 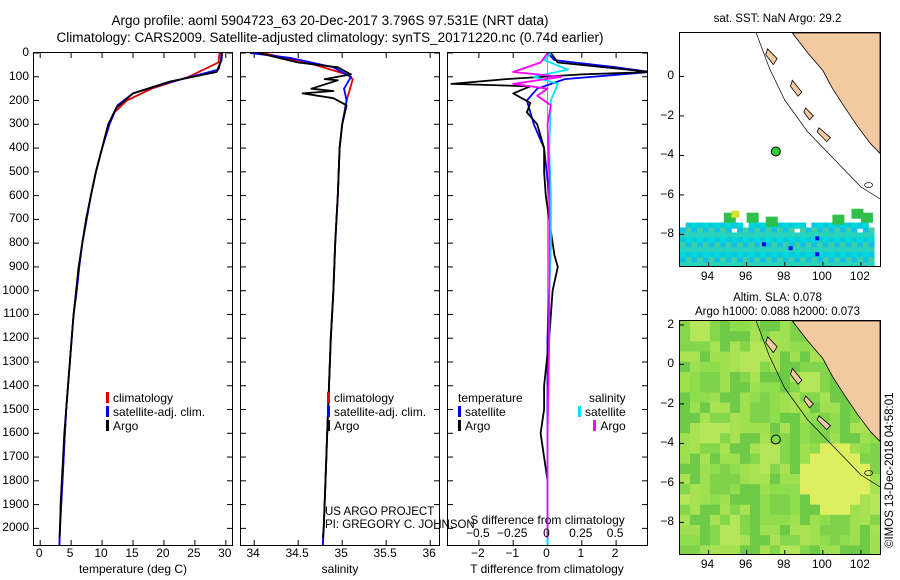 I want to click on map-x-tick-label: 96, so click(x=745, y=276).